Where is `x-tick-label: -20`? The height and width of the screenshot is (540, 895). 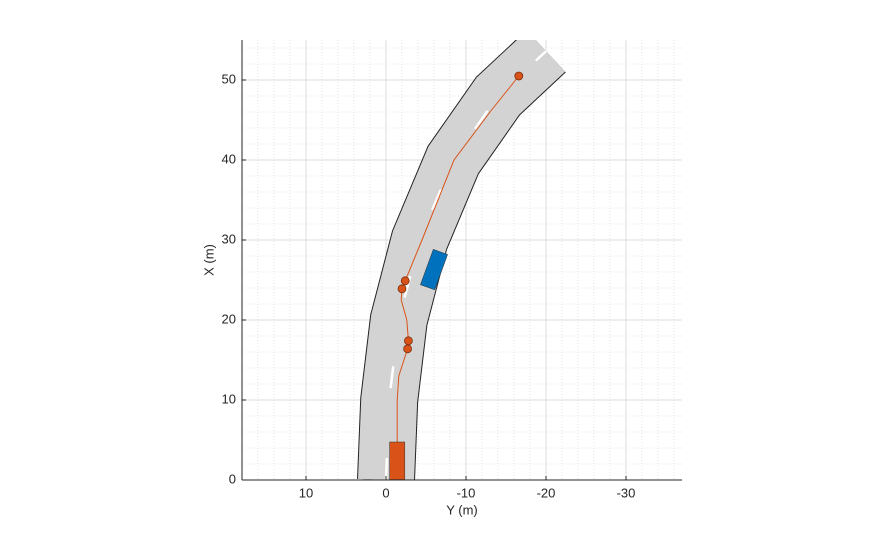 x-tick-label: -20 is located at coordinates (546, 492).